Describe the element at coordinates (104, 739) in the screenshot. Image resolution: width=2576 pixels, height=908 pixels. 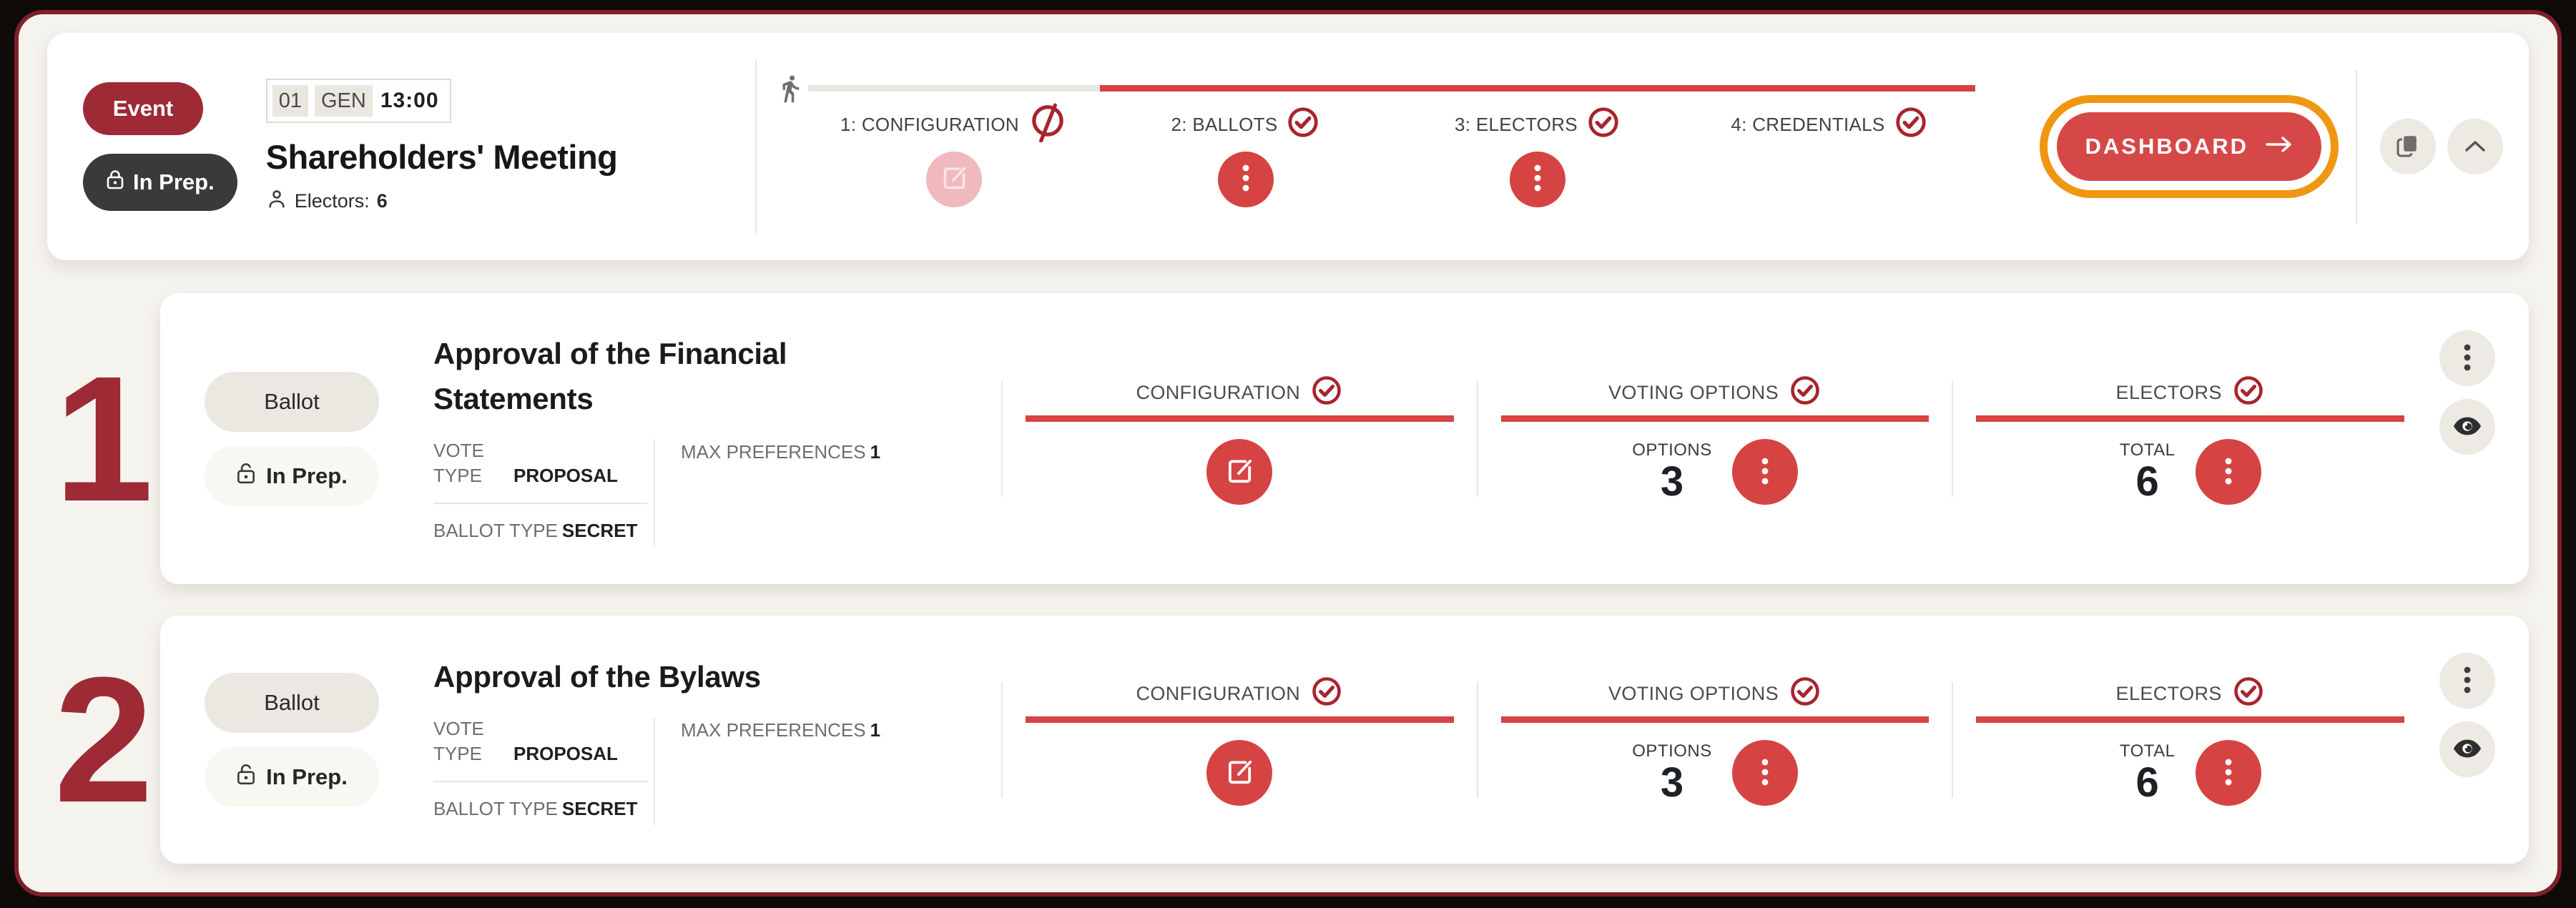
I see `ballot-number: 2` at that location.